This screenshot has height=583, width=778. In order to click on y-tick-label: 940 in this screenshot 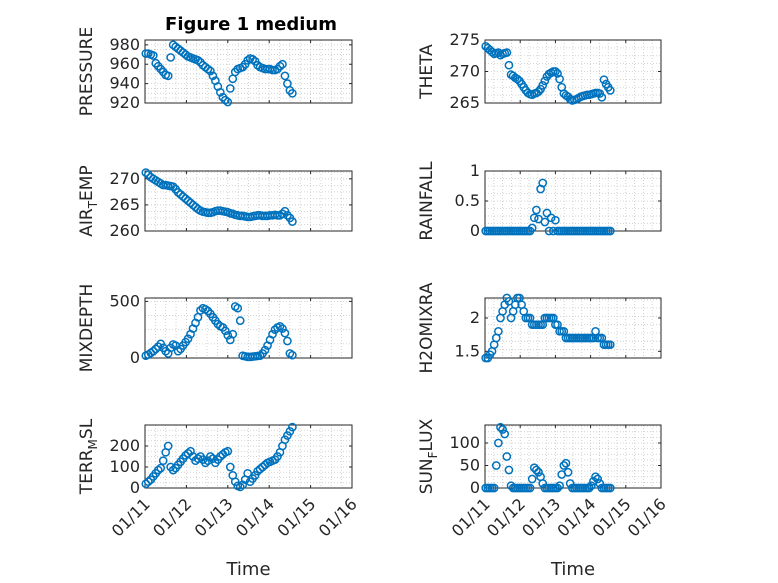, I will do `click(124, 83)`.